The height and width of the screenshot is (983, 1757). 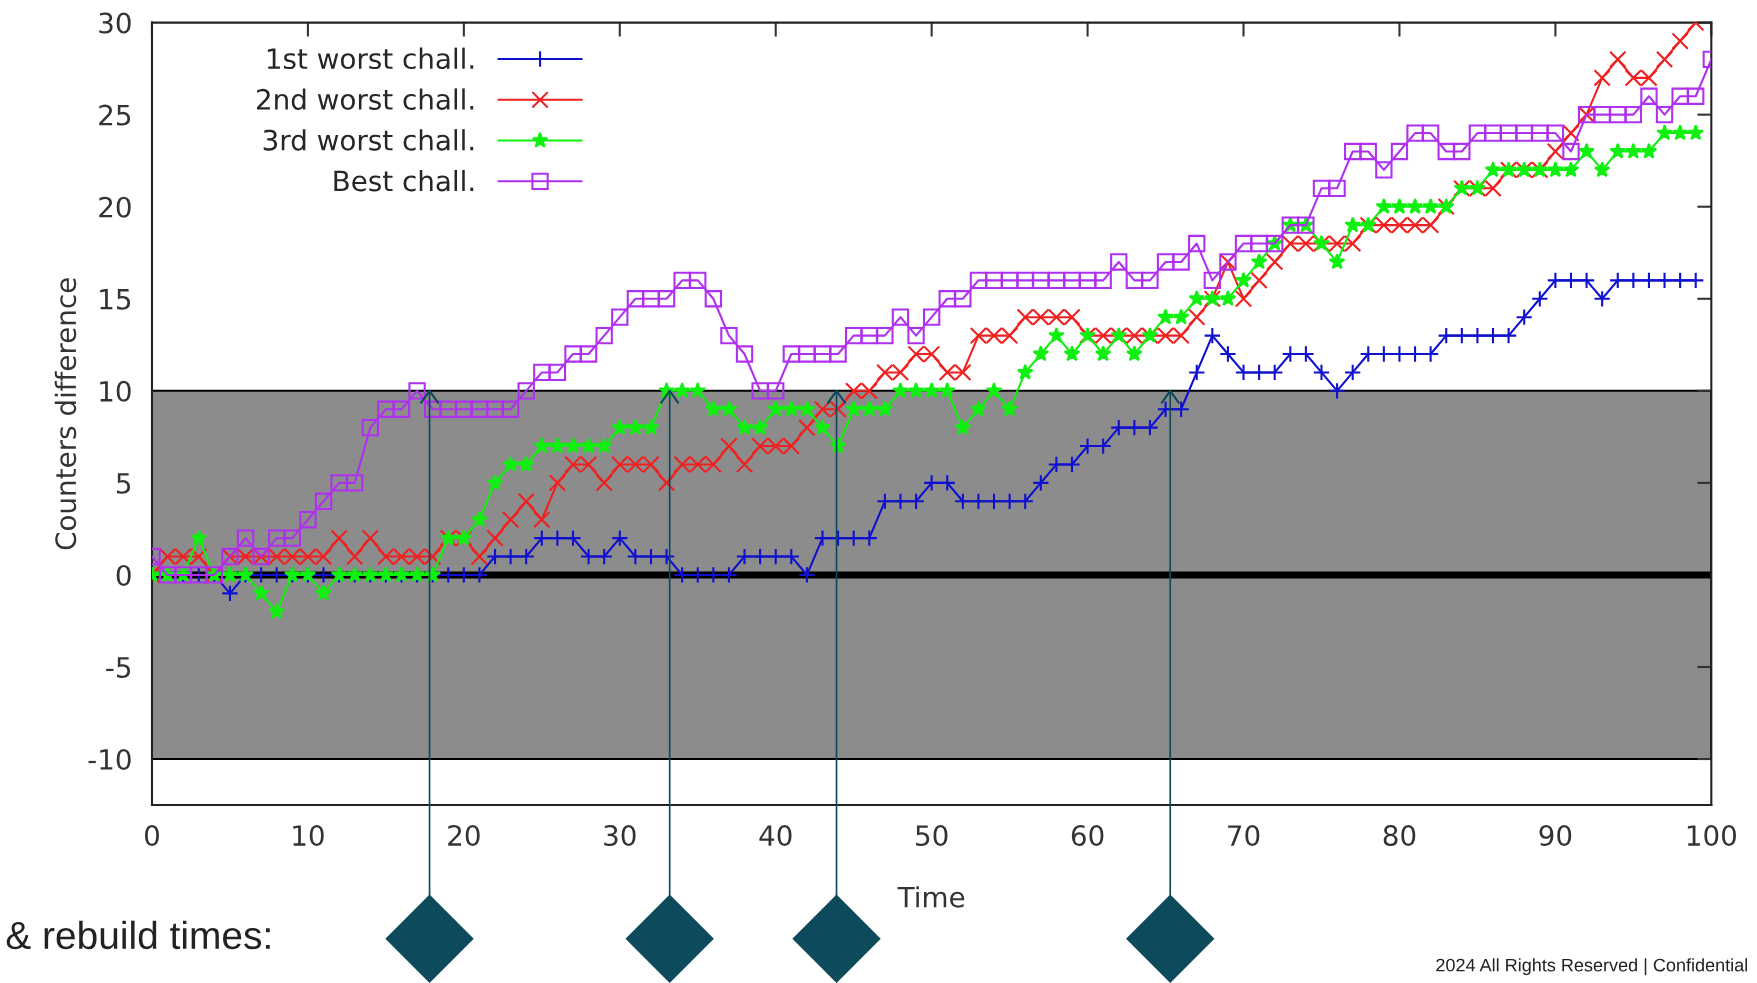 What do you see at coordinates (115, 391) in the screenshot?
I see `y-tick-label: 10` at bounding box center [115, 391].